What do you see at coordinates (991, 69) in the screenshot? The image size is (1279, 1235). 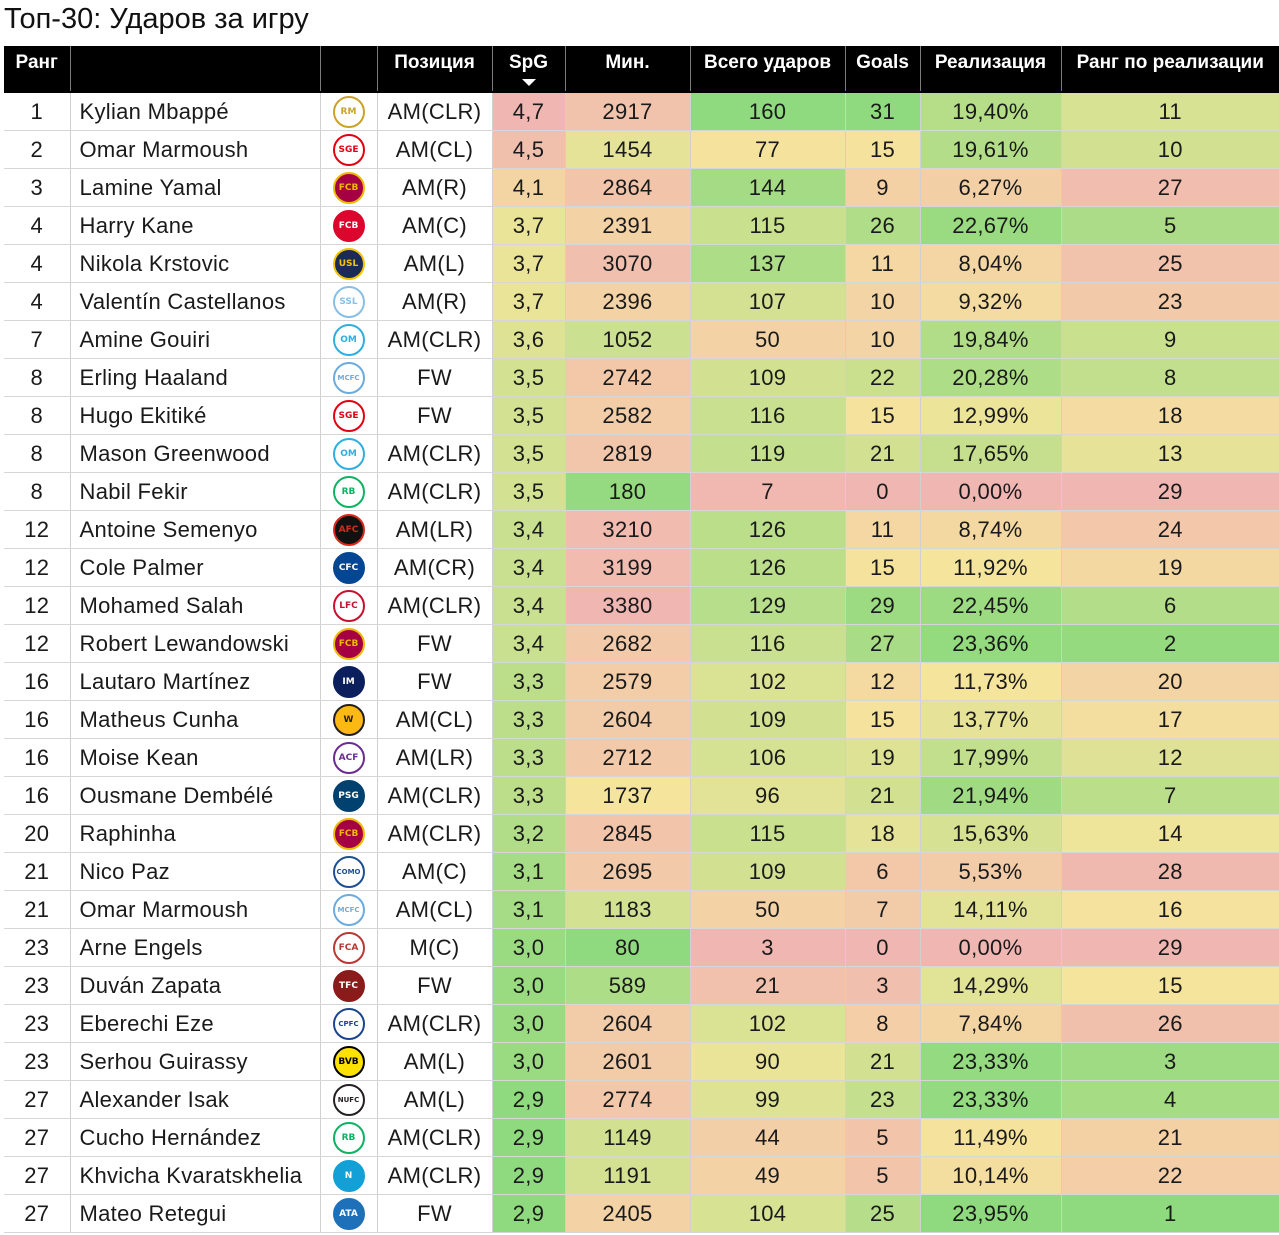 I see `column-header-conversion: Реализация` at bounding box center [991, 69].